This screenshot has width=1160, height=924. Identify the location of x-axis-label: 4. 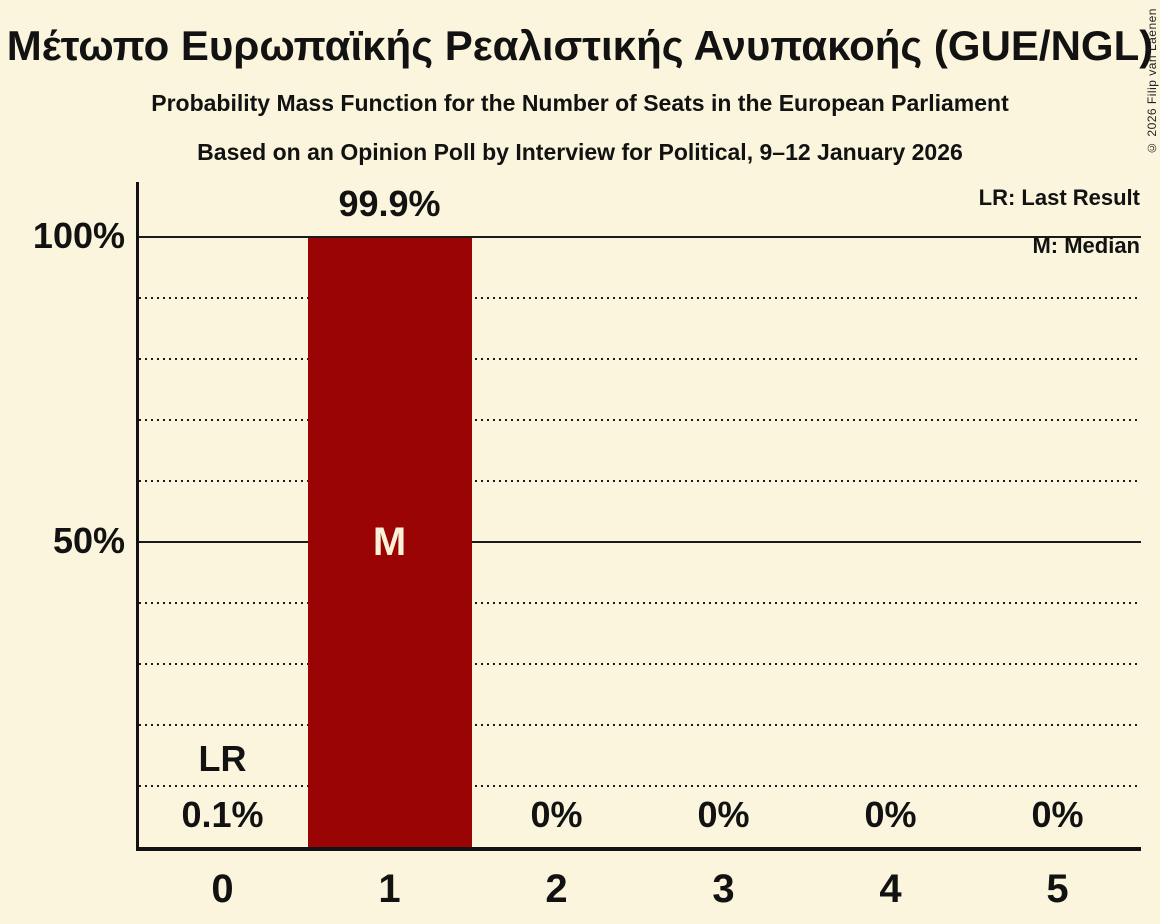
(890, 889).